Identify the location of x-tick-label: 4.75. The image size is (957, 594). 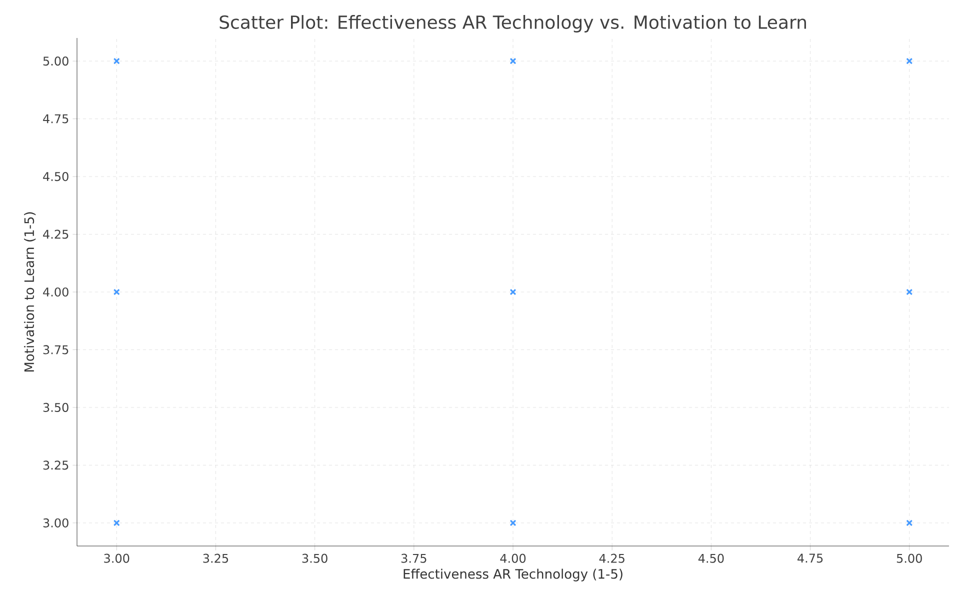
(810, 558).